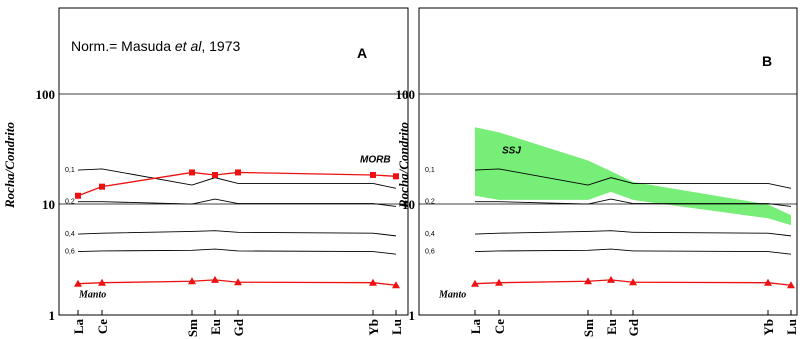  I want to click on panel-letter: A, so click(362, 53).